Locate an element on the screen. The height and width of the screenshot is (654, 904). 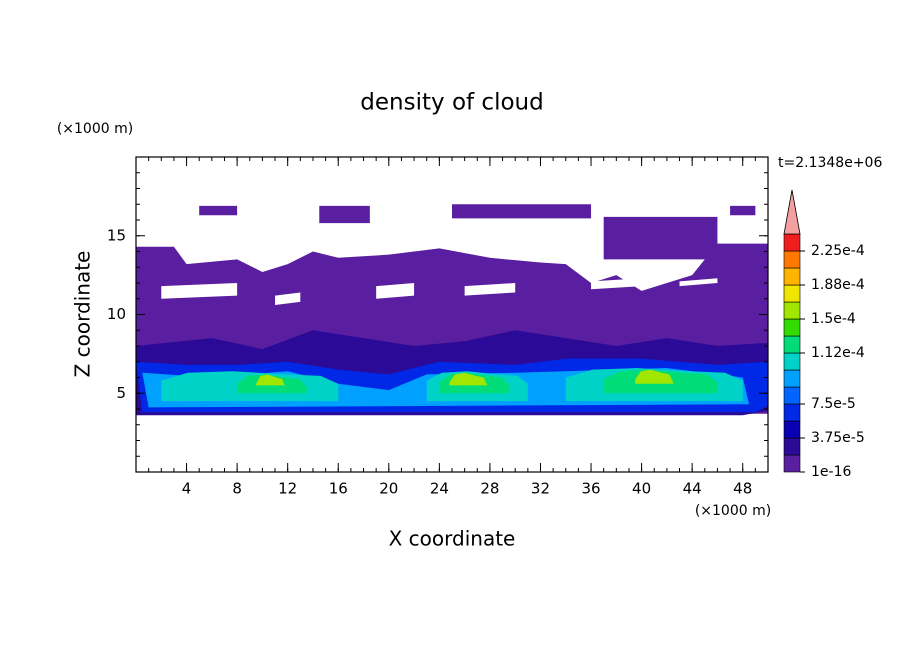
x-tick-label: 12 is located at coordinates (287, 489).